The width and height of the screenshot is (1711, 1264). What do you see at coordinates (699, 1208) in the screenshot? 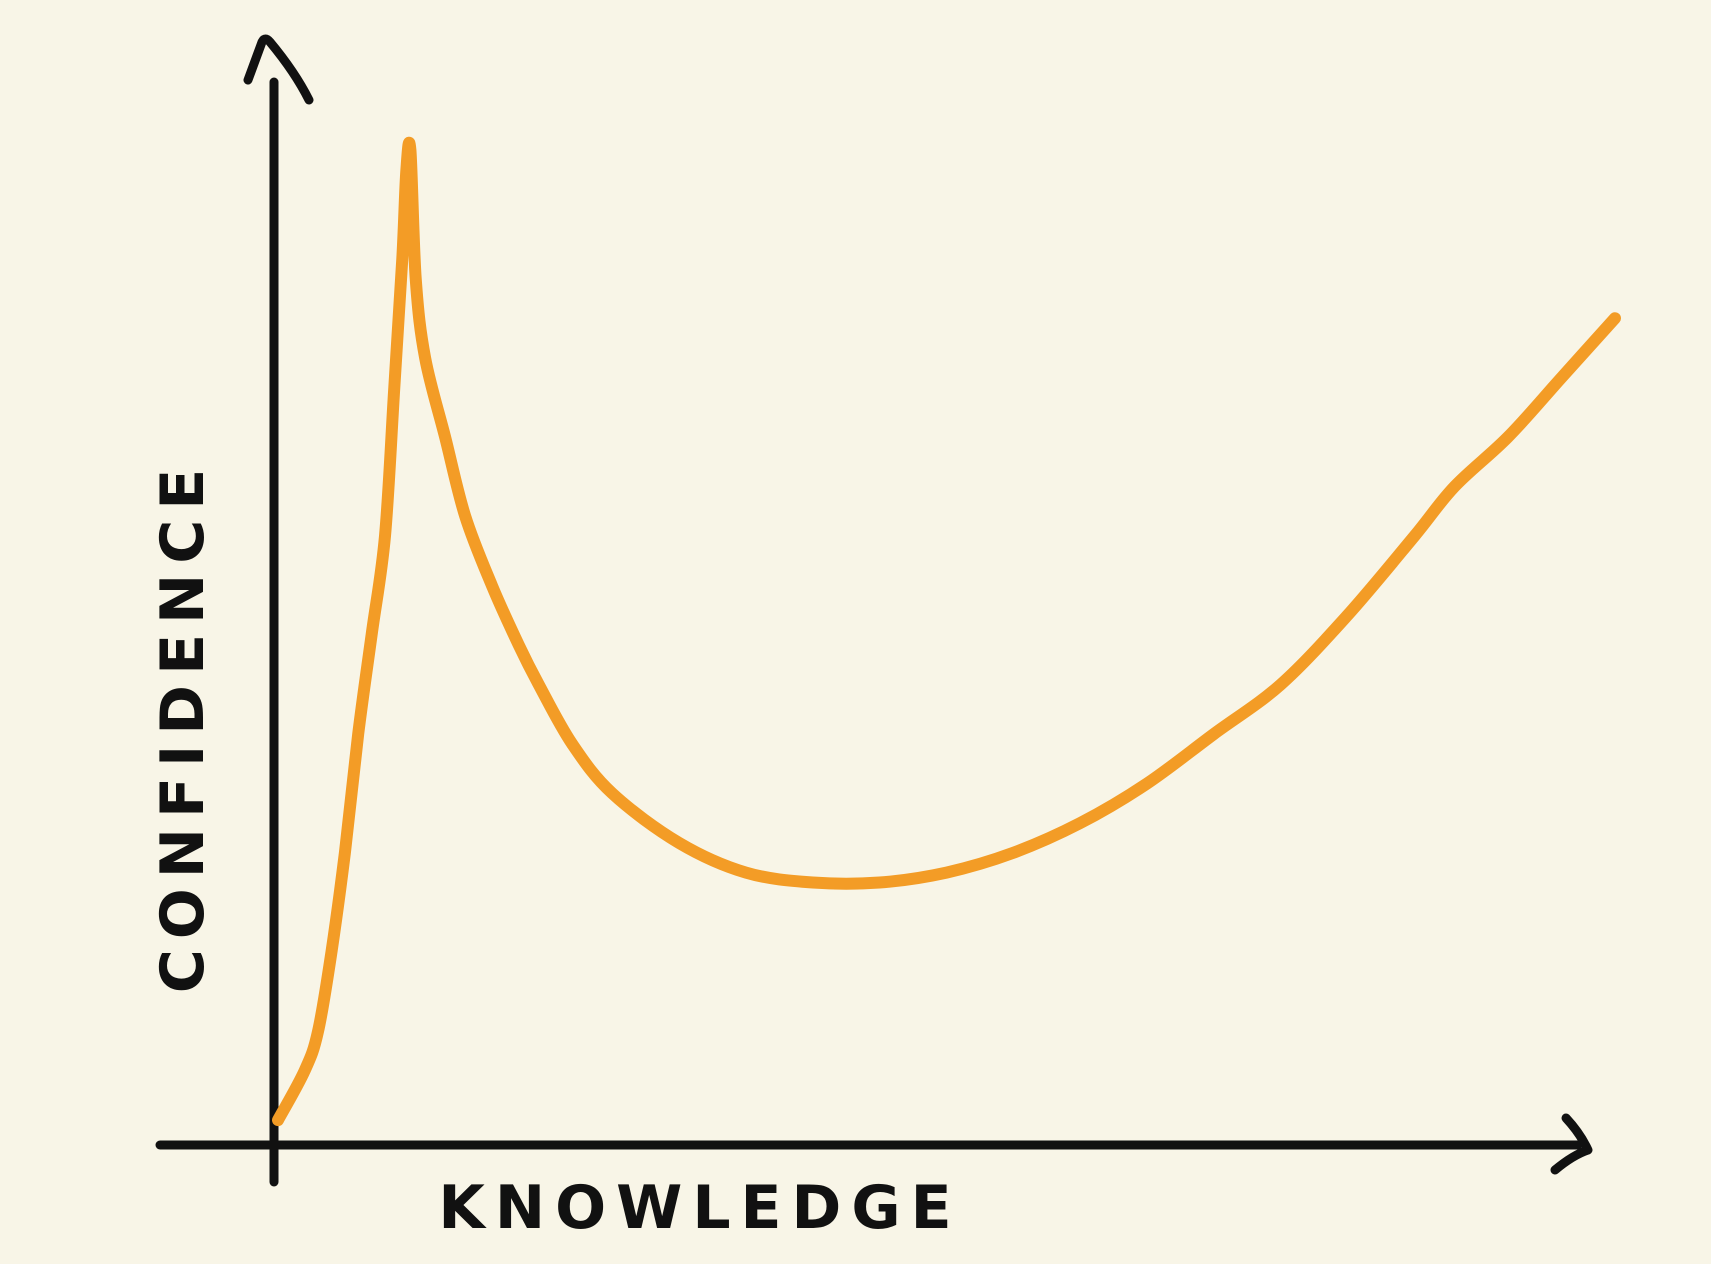
I see `x-axis-label: KNOWLEDGE` at bounding box center [699, 1208].